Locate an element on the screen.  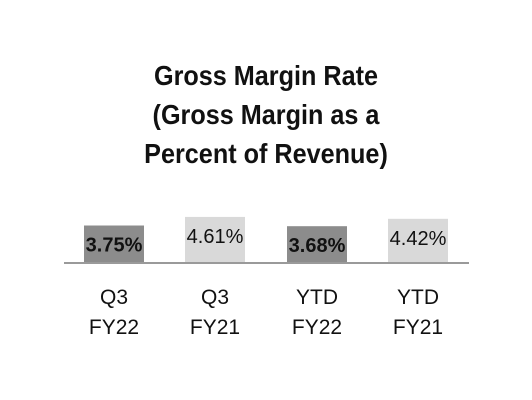
bar-value-label-1: 3.75% is located at coordinates (114, 246).